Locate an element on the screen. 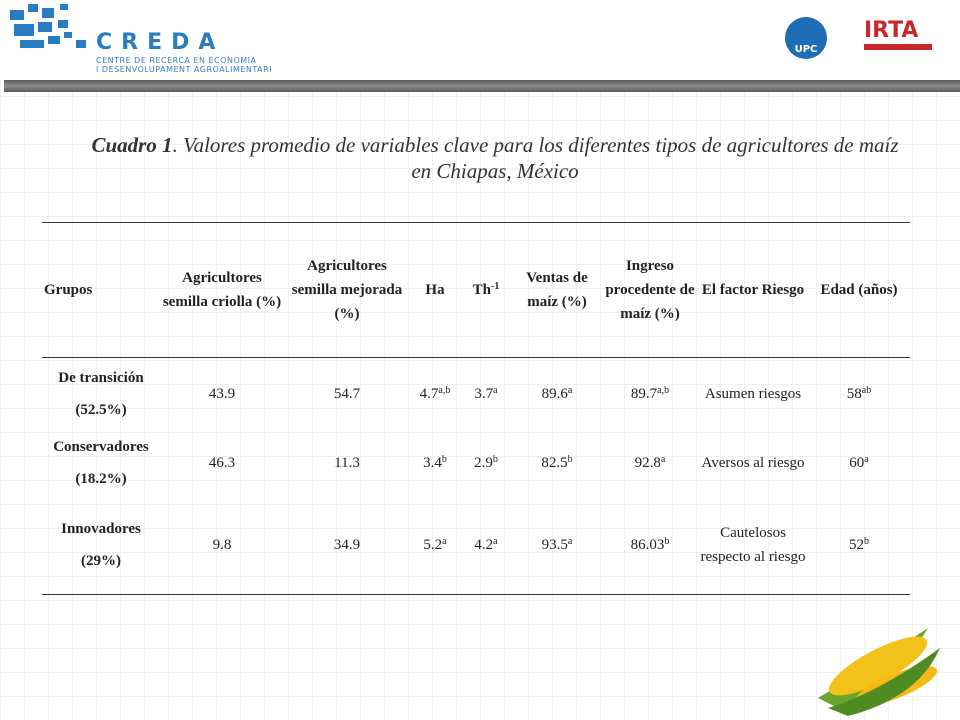 The image size is (960, 720). upc-logo: UPC is located at coordinates (806, 38).